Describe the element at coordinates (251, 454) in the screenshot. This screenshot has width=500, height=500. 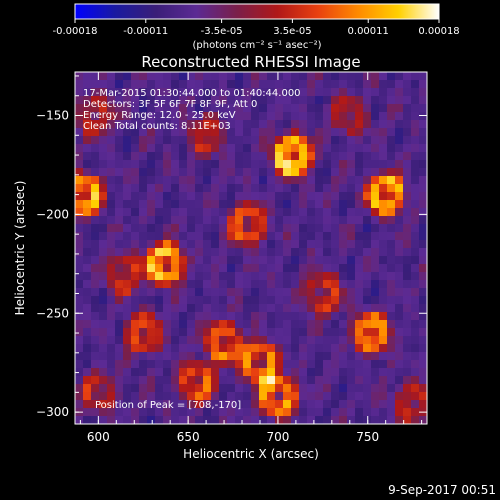
I see `x-axis-label: Heliocentric X (arcsec)` at that location.